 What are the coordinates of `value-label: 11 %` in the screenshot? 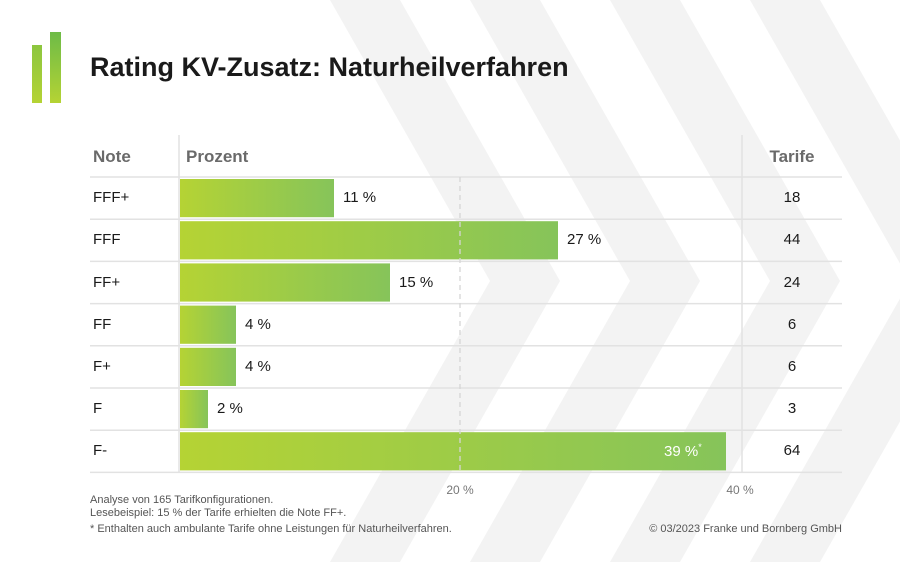 It's located at (360, 198).